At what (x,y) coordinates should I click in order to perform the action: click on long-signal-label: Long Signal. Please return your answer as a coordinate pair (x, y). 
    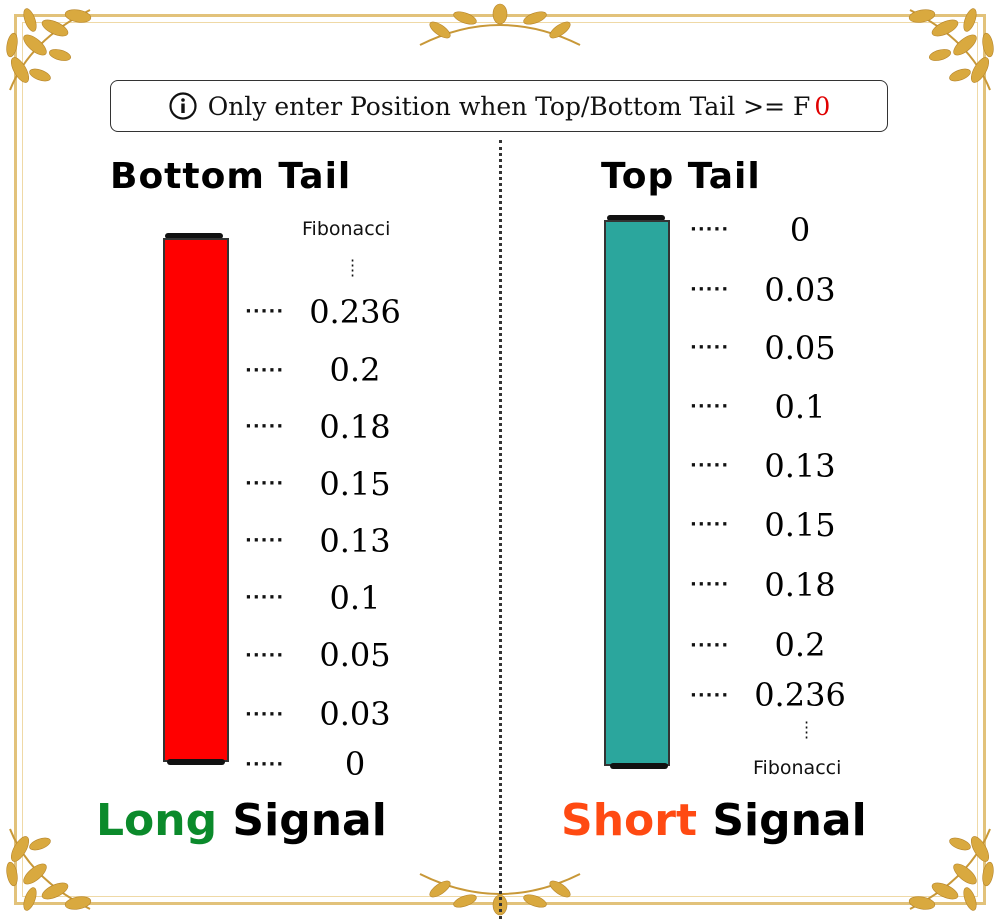
    Looking at the image, I should click on (241, 820).